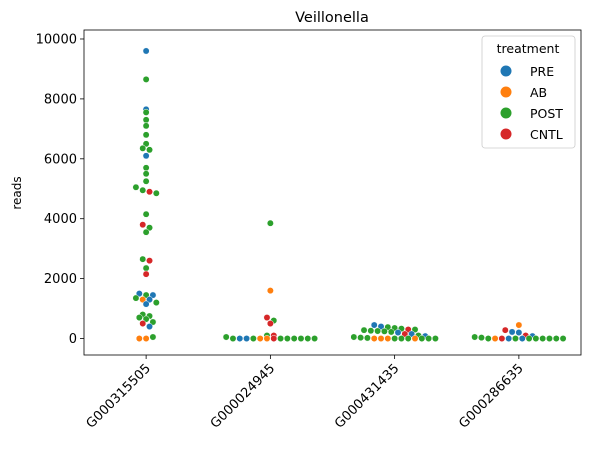 This screenshot has height=450, width=589. Describe the element at coordinates (60, 159) in the screenshot. I see `y-tick-label: 6000` at that location.